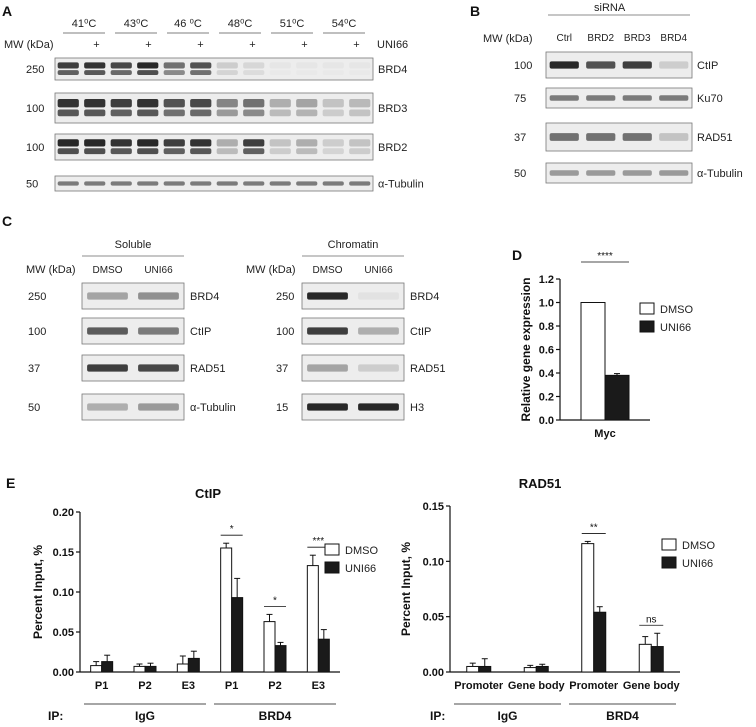 The height and width of the screenshot is (727, 756). I want to click on x-tick-label: P2, so click(144, 686).